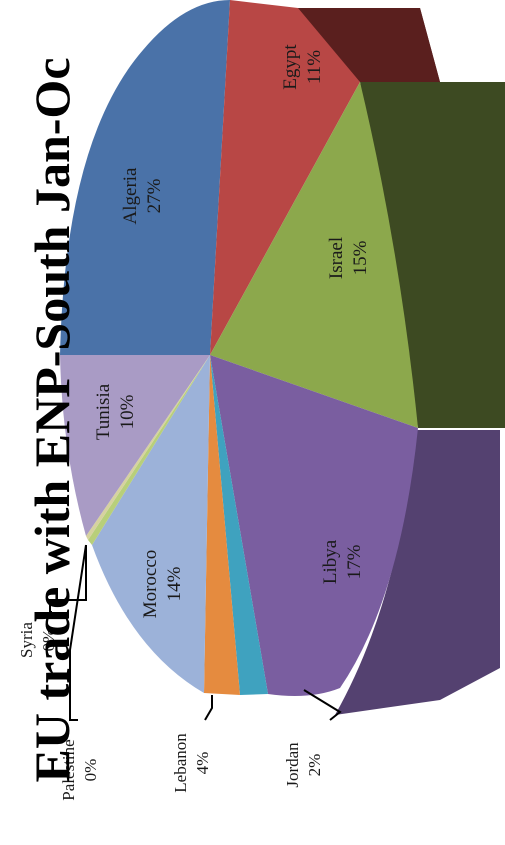 Image resolution: width=505 pixels, height=845 pixels. I want to click on value-morocco: 14%, so click(174, 583).